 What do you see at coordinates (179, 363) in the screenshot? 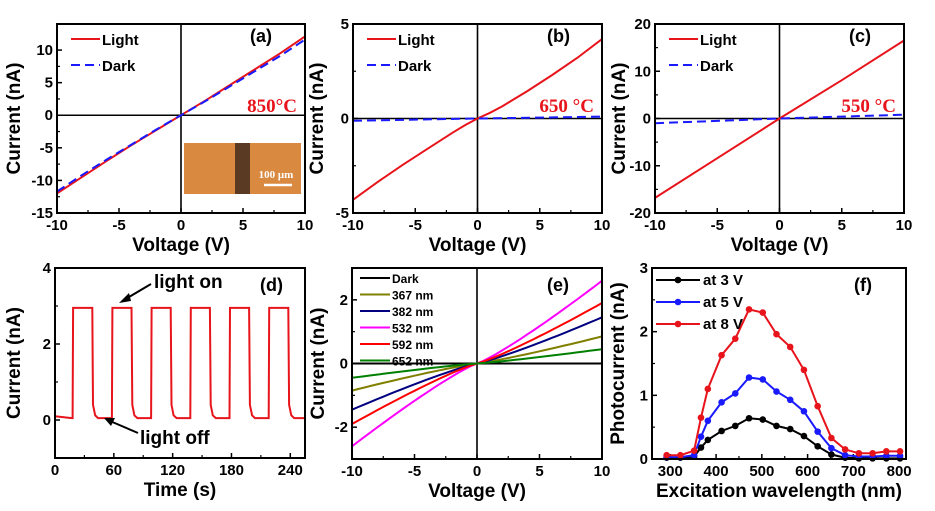
I see `series-line-photoresponse` at bounding box center [179, 363].